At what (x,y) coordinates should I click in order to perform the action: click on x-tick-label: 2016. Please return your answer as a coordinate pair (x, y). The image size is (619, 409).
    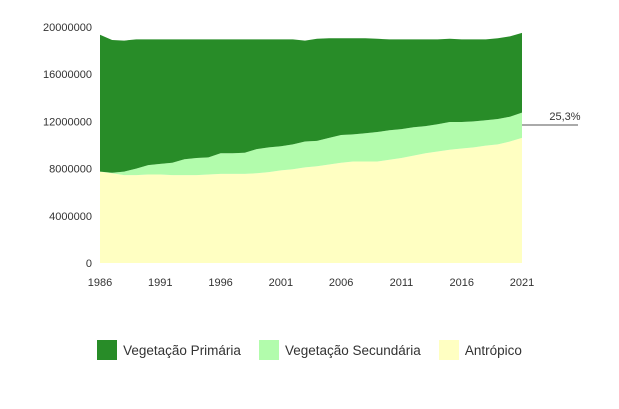
    Looking at the image, I should click on (461, 283).